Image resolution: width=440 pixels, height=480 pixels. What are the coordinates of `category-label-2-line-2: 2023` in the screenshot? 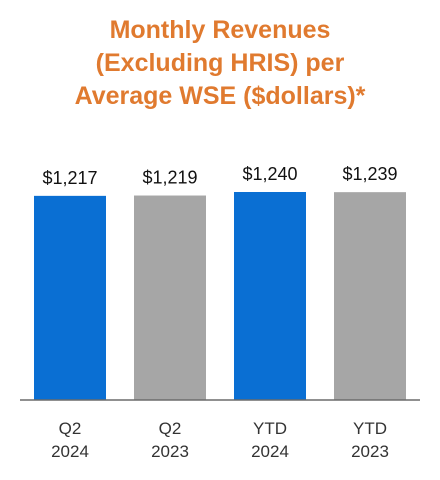 It's located at (170, 451).